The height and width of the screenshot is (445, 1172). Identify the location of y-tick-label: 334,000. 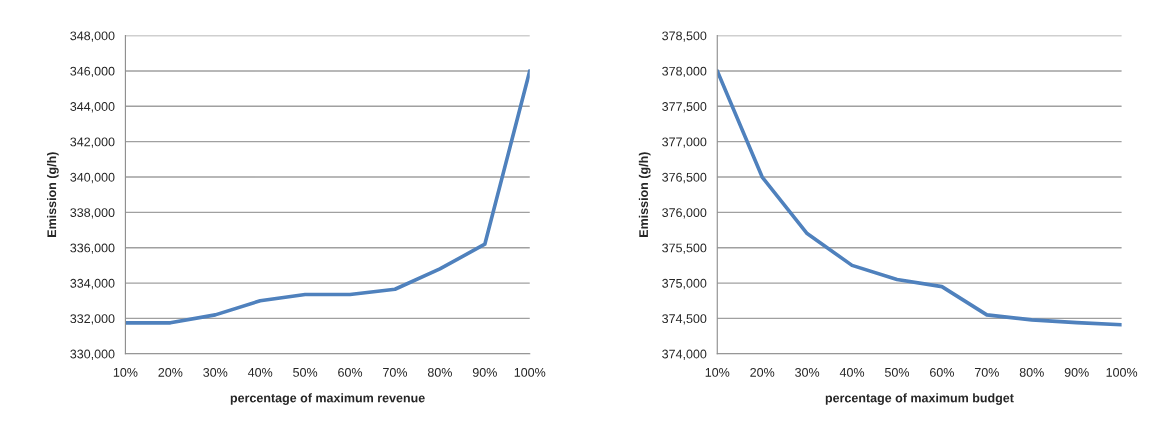
(92, 284).